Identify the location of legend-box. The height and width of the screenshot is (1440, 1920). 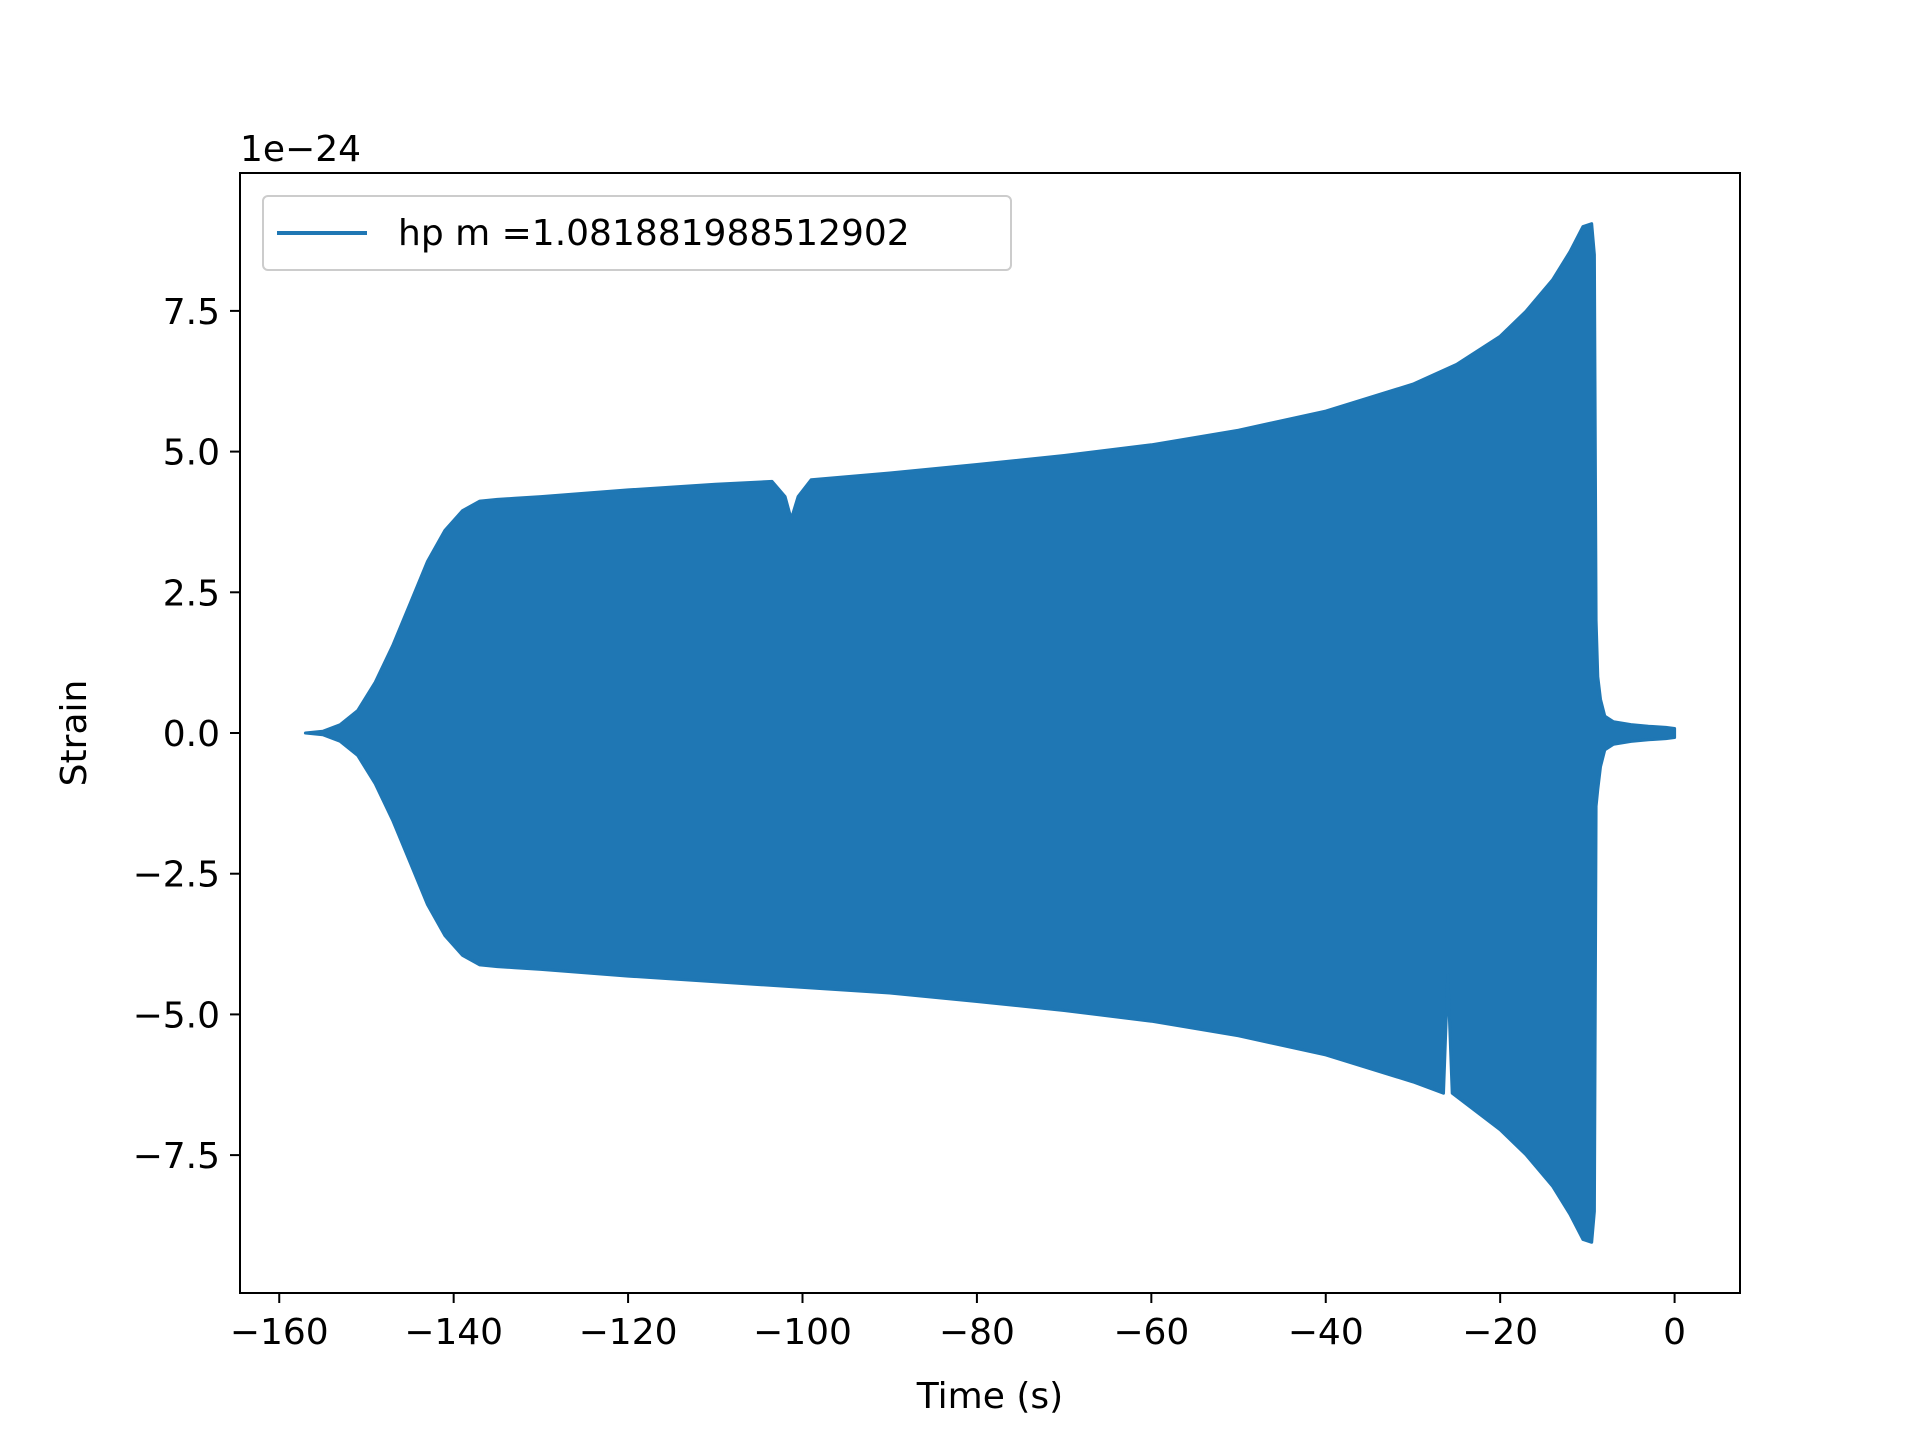
(637, 233).